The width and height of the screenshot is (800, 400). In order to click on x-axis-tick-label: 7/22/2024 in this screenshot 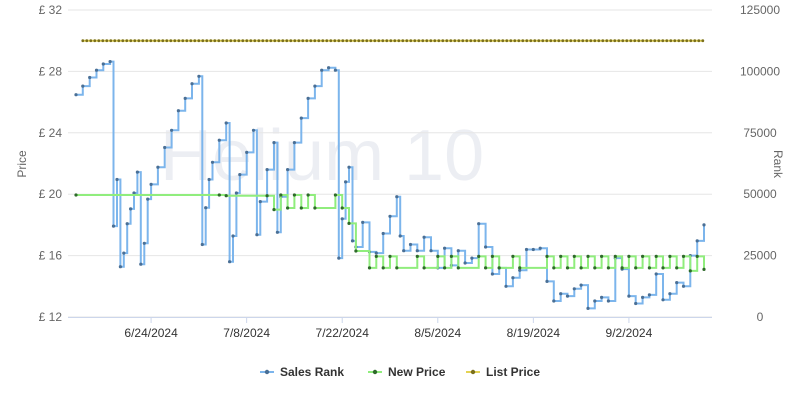, I will do `click(343, 333)`.